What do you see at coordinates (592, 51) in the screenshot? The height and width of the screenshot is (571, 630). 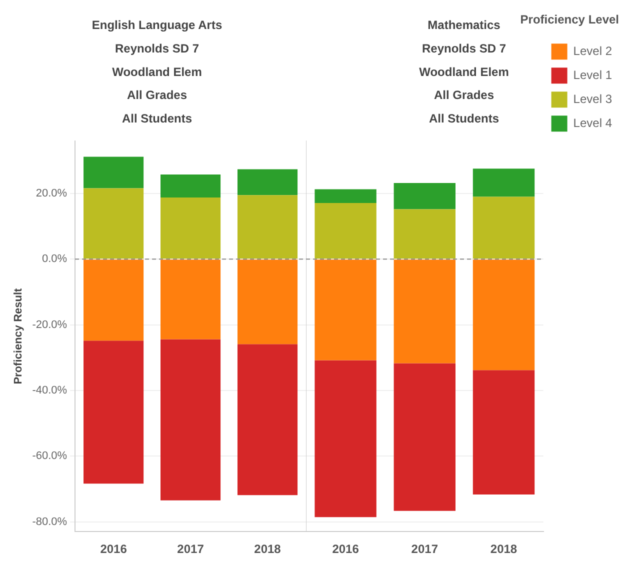 I see `legend-label: Level 2` at bounding box center [592, 51].